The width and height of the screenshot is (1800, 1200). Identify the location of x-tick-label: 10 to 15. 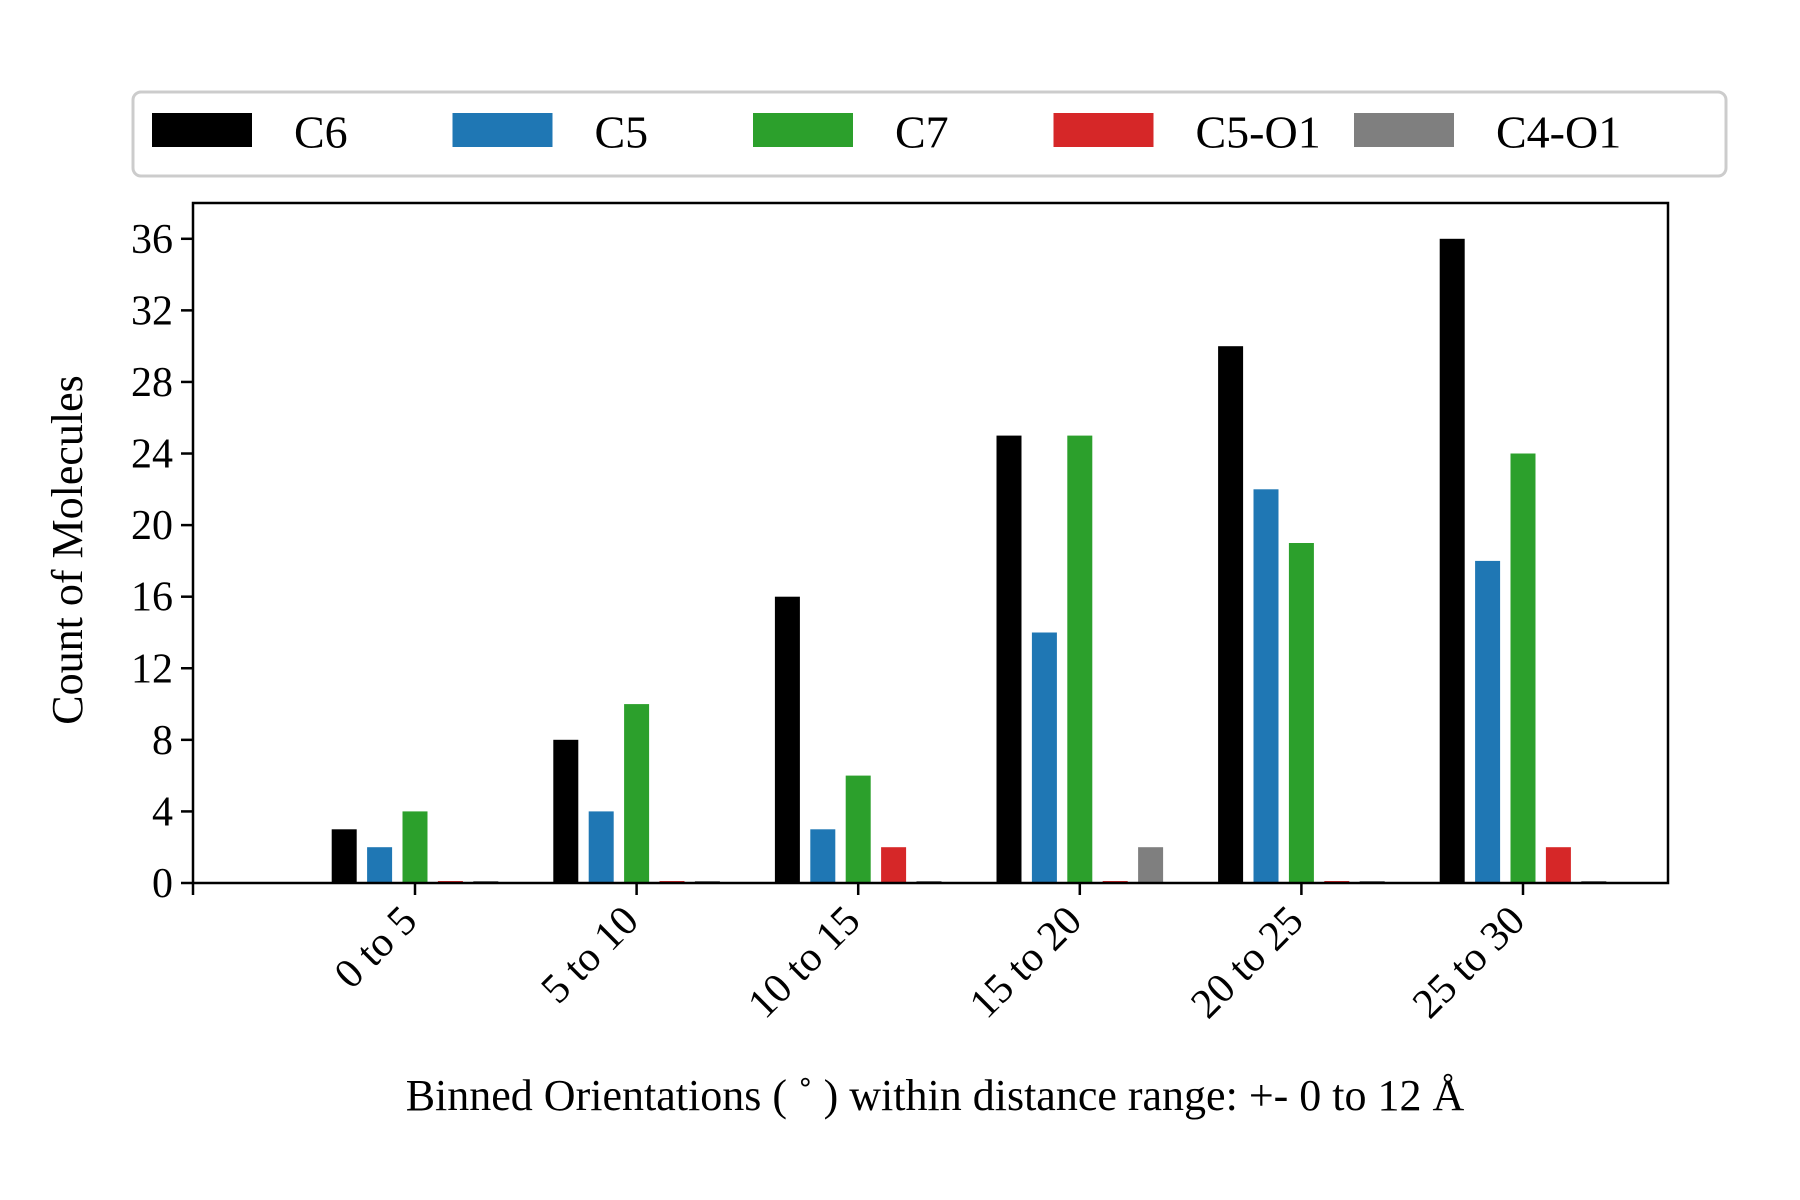
(804, 963).